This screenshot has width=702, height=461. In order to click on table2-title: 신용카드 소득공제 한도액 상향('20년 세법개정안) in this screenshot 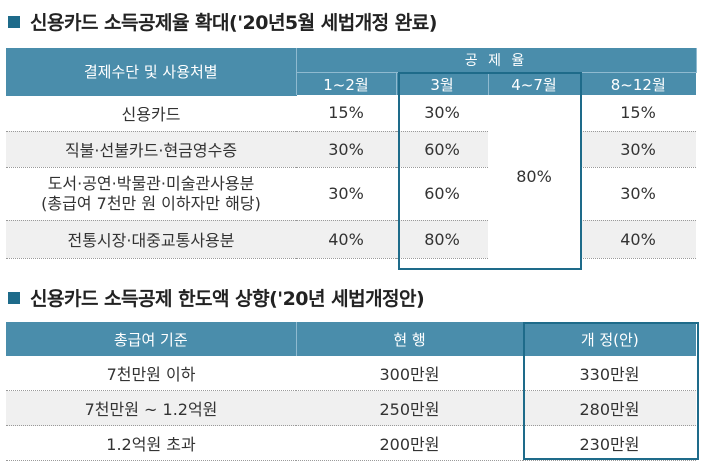, I will do `click(216, 297)`.